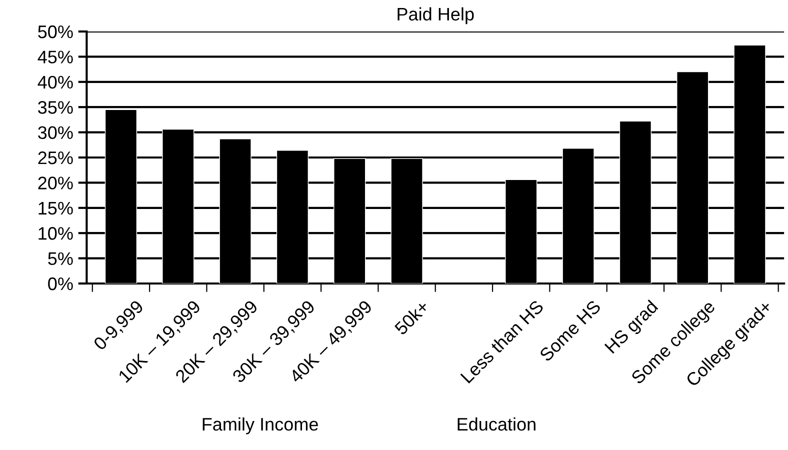  I want to click on text: Family Income, so click(260, 425).